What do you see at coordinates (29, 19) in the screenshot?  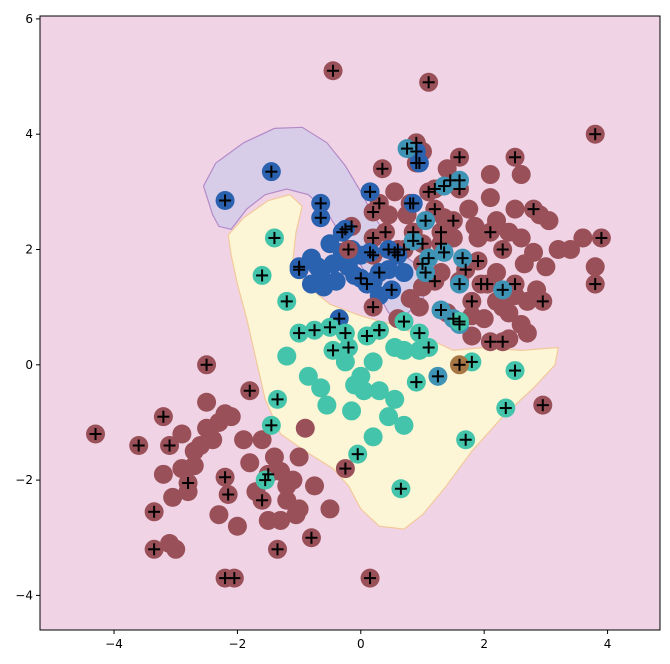 I see `y-tick-label: 6` at bounding box center [29, 19].